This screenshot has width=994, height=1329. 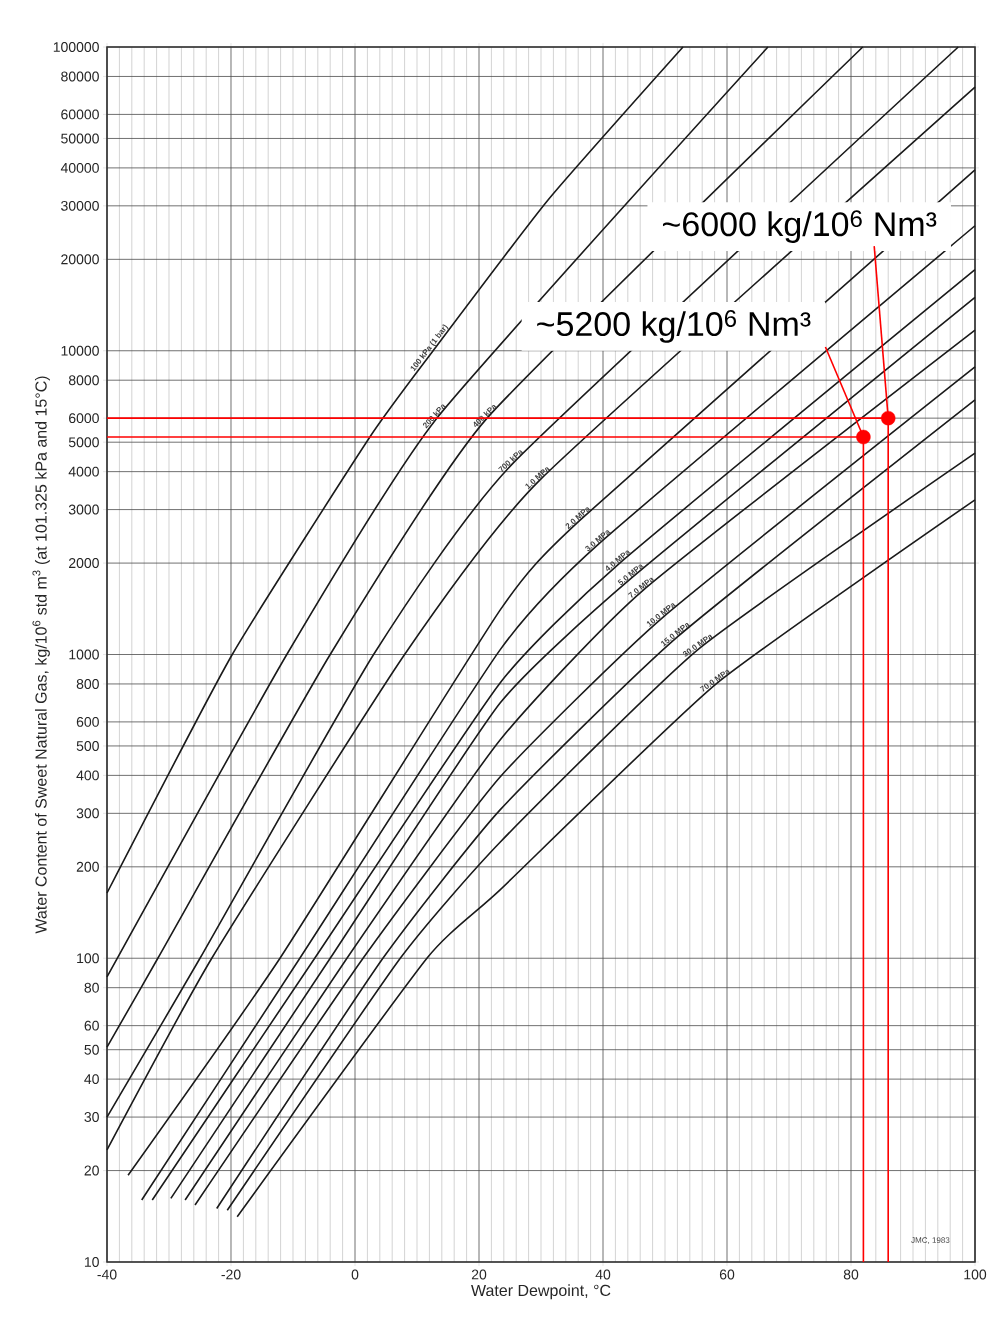 I want to click on annotation: ~6000 kg/10$^{6}$ Nm³, so click(x=799, y=226).